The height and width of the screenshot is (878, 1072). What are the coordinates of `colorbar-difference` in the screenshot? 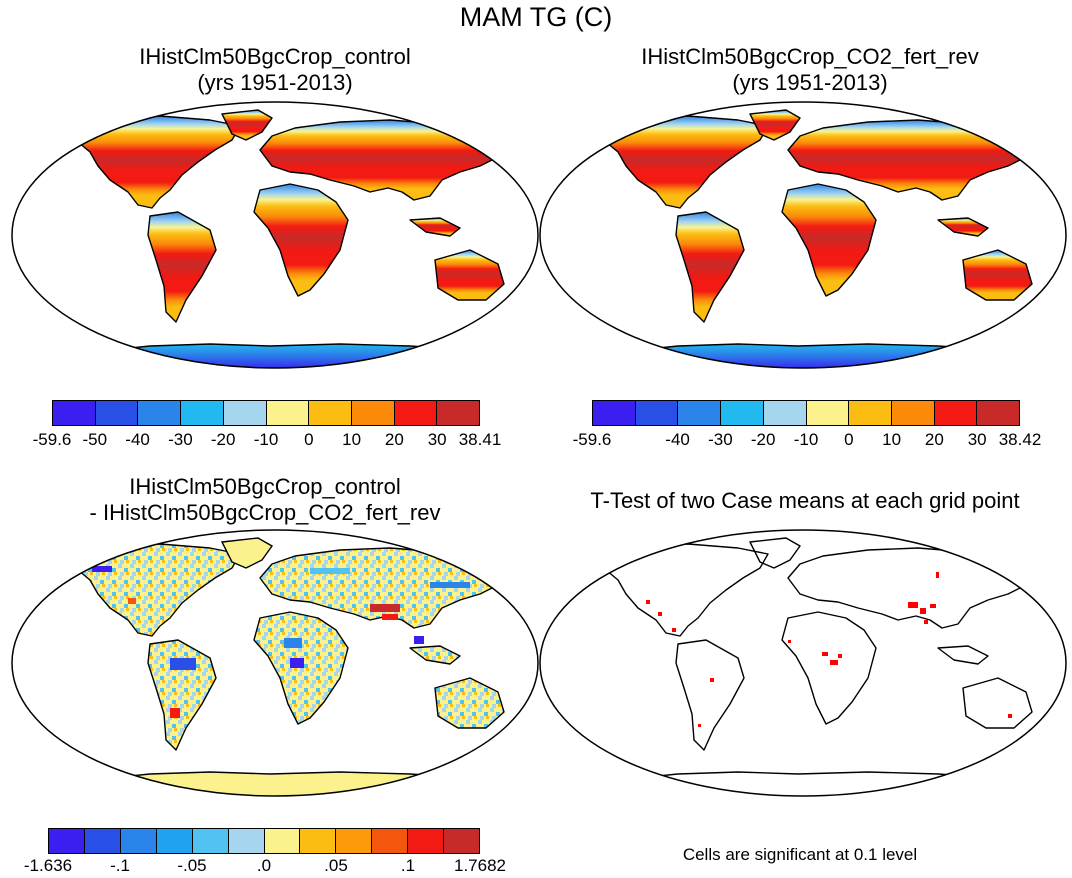 It's located at (264, 841).